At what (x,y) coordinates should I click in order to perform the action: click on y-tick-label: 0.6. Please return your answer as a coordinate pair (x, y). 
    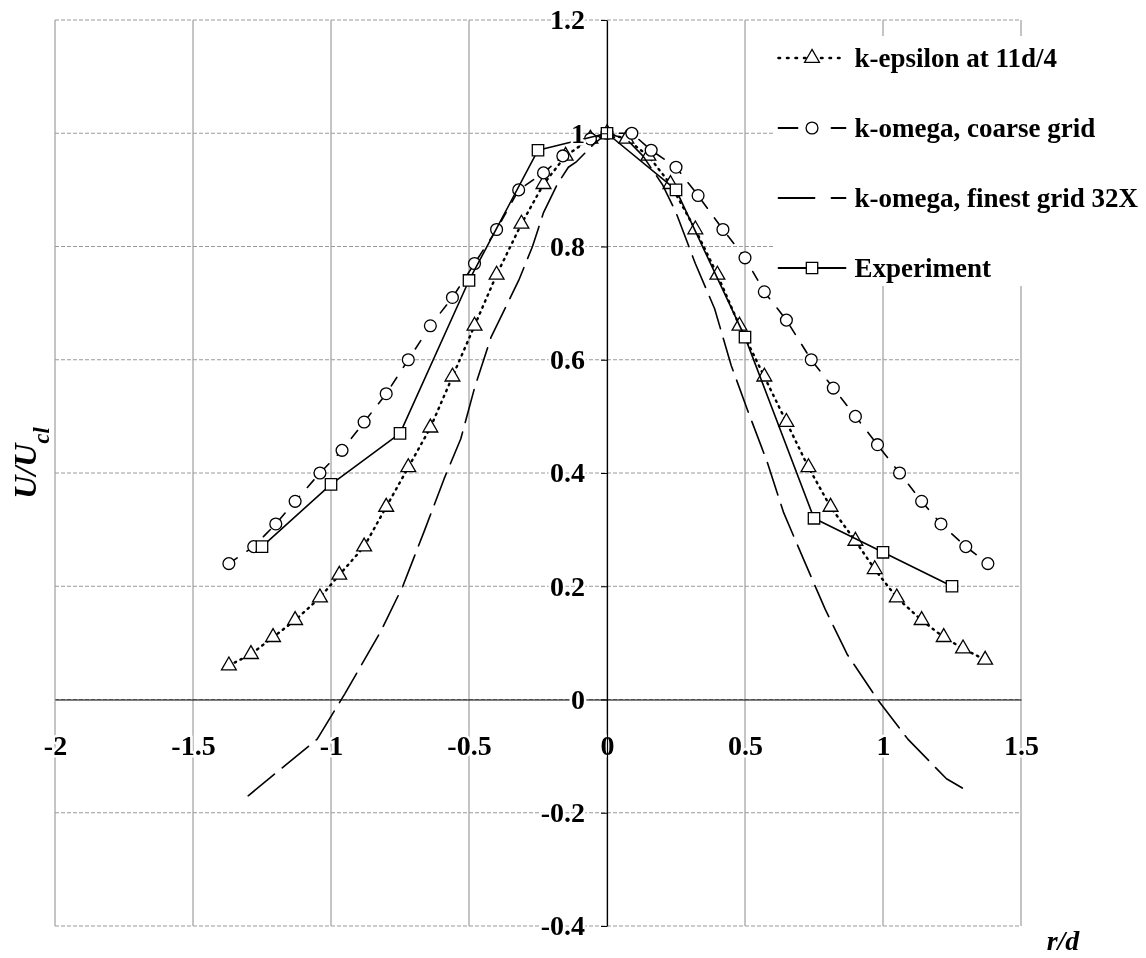
    Looking at the image, I should click on (567, 360).